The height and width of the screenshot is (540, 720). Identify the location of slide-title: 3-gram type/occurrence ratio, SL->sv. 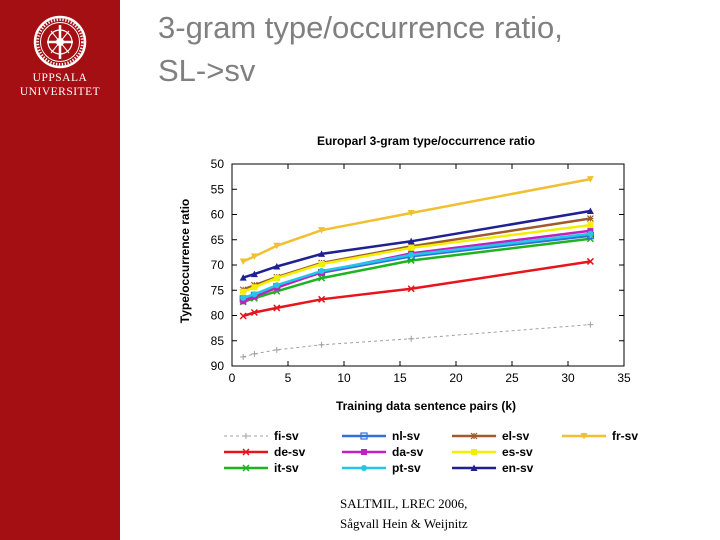
(428, 49).